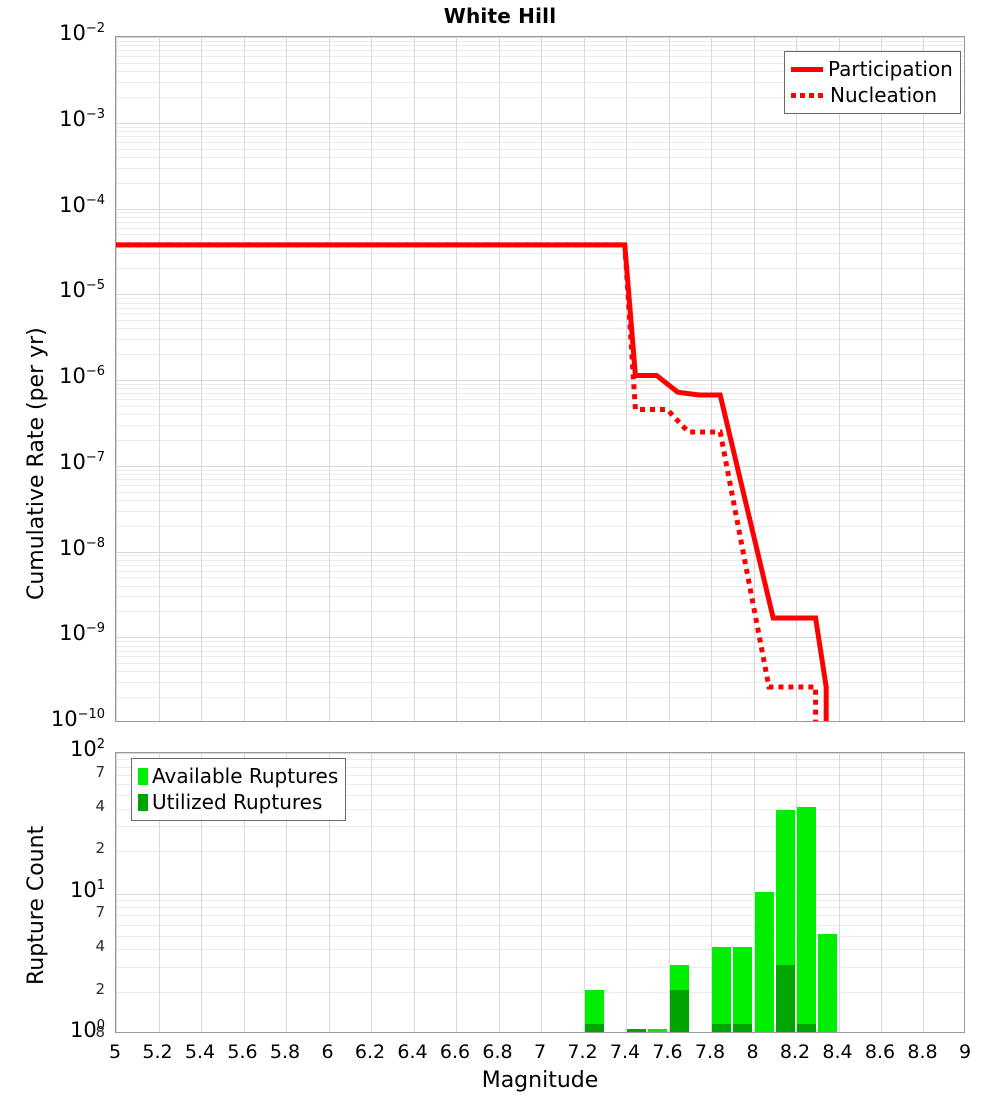  Describe the element at coordinates (100, 805) in the screenshot. I see `y-minor-tick-label: 4` at that location.